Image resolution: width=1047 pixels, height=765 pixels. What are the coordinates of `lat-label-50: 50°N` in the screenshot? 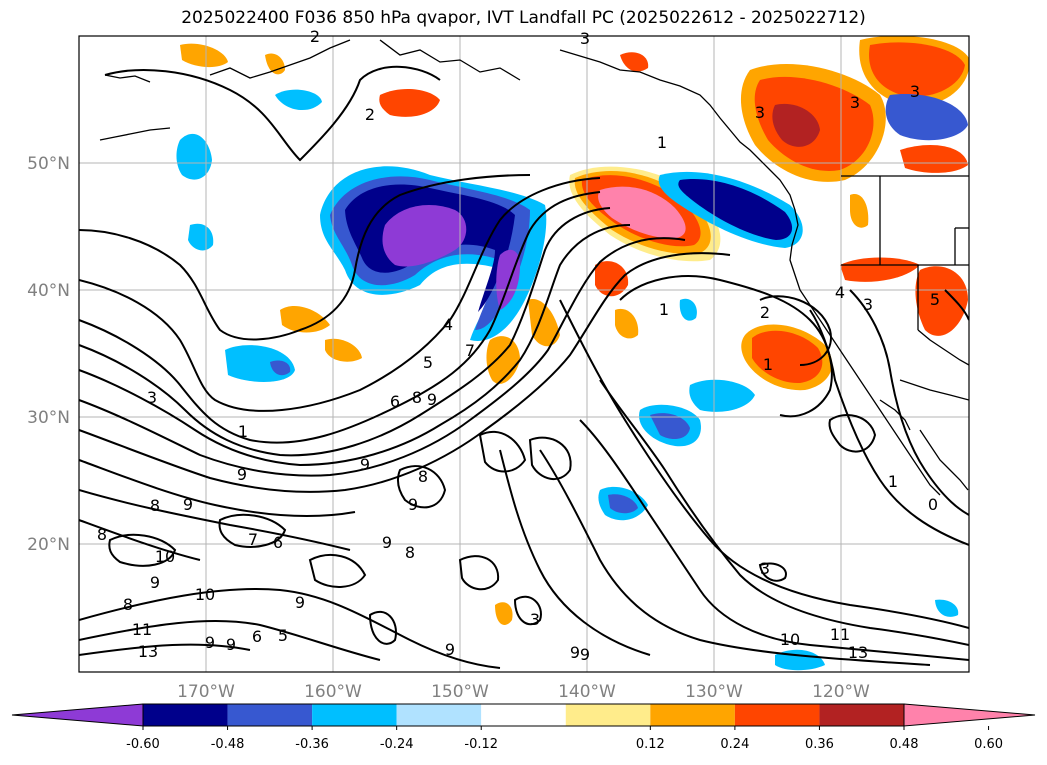 It's located at (48, 164).